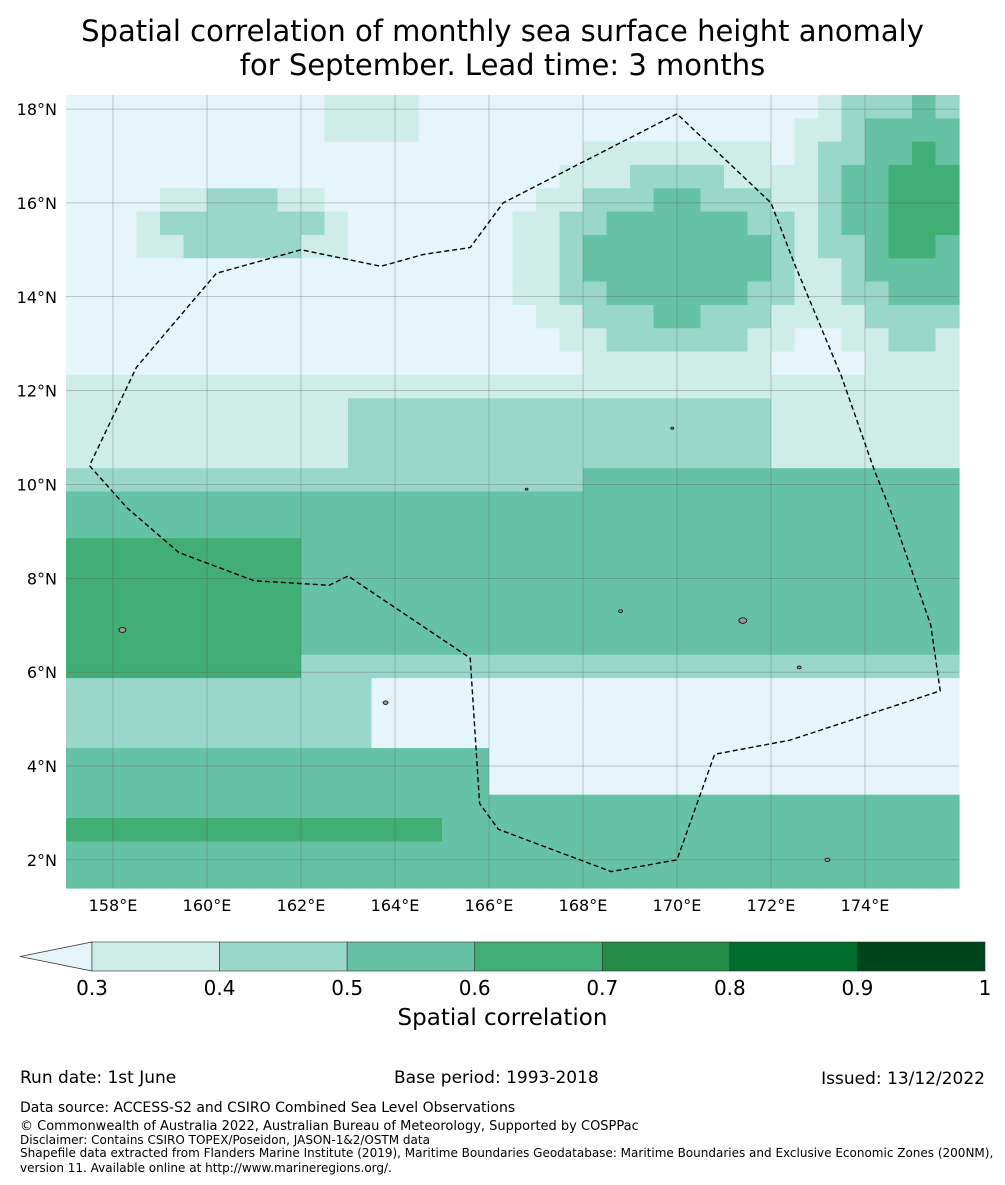 The height and width of the screenshot is (1185, 1005). I want to click on island, so click(122, 630).